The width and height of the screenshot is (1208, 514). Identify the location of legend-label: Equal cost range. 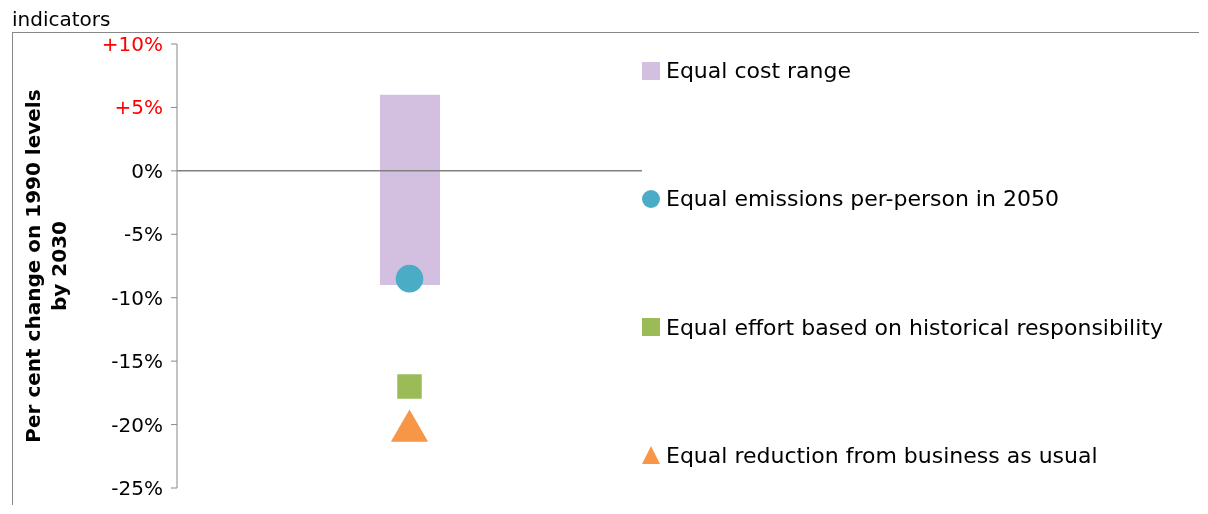
(759, 70).